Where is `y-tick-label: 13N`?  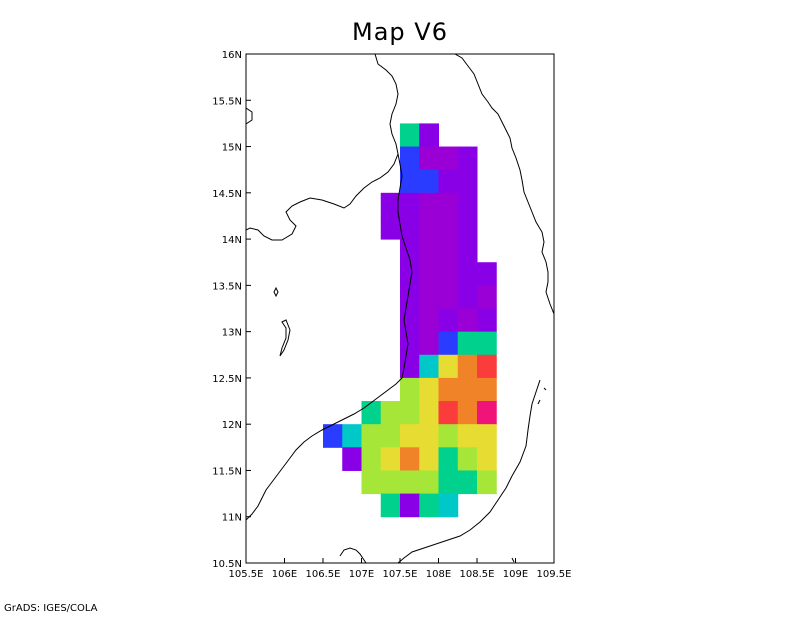
y-tick-label: 13N is located at coordinates (232, 333).